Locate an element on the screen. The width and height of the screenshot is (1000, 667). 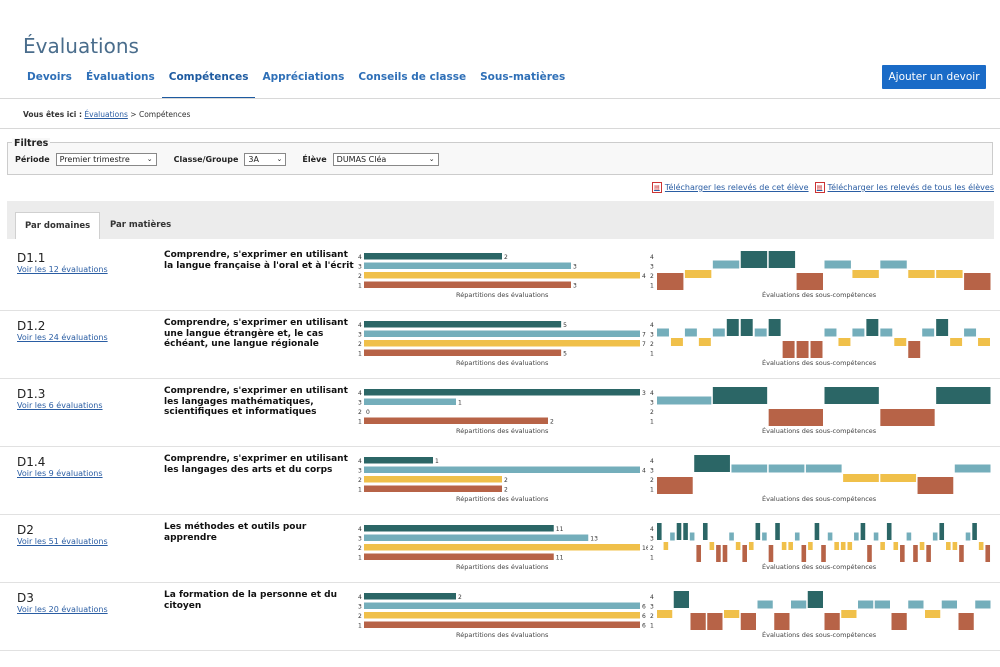
subtab-par-matieres: Par matières is located at coordinates (141, 225).